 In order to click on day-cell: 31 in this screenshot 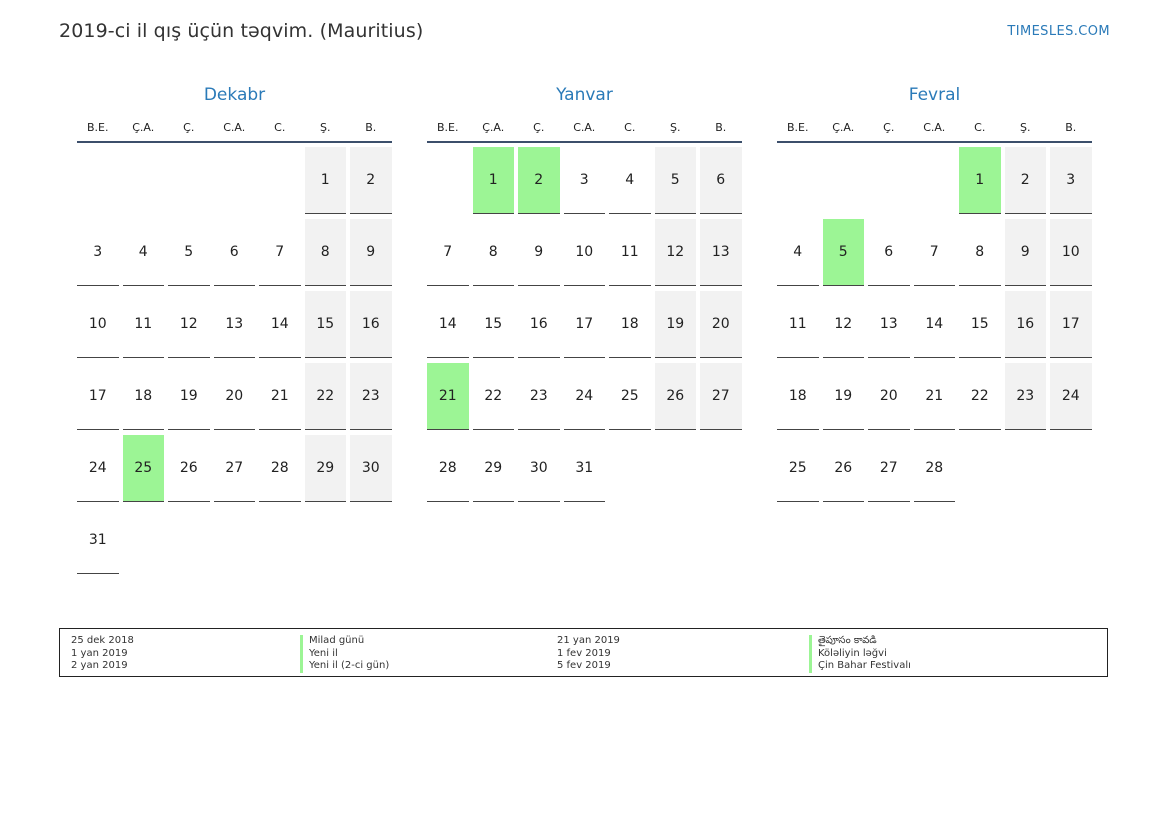, I will do `click(98, 540)`.